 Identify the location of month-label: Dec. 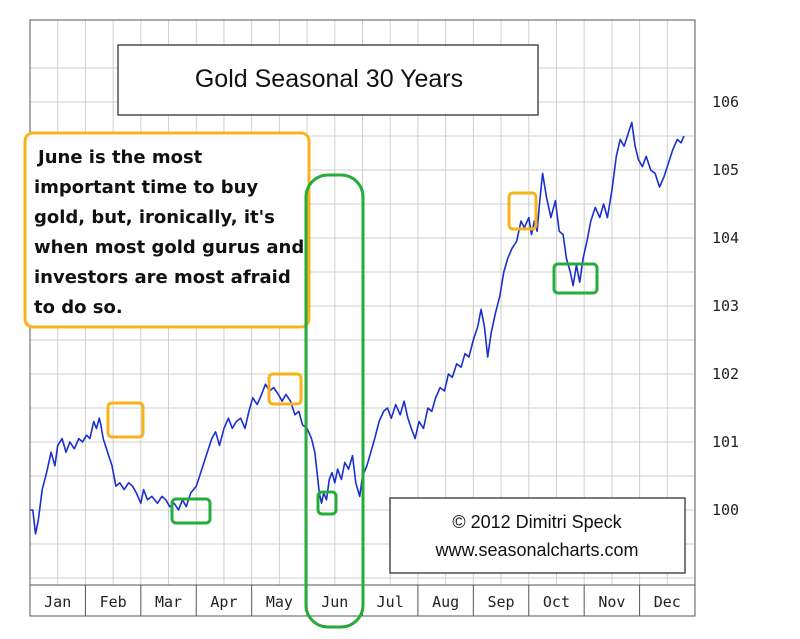
(667, 602).